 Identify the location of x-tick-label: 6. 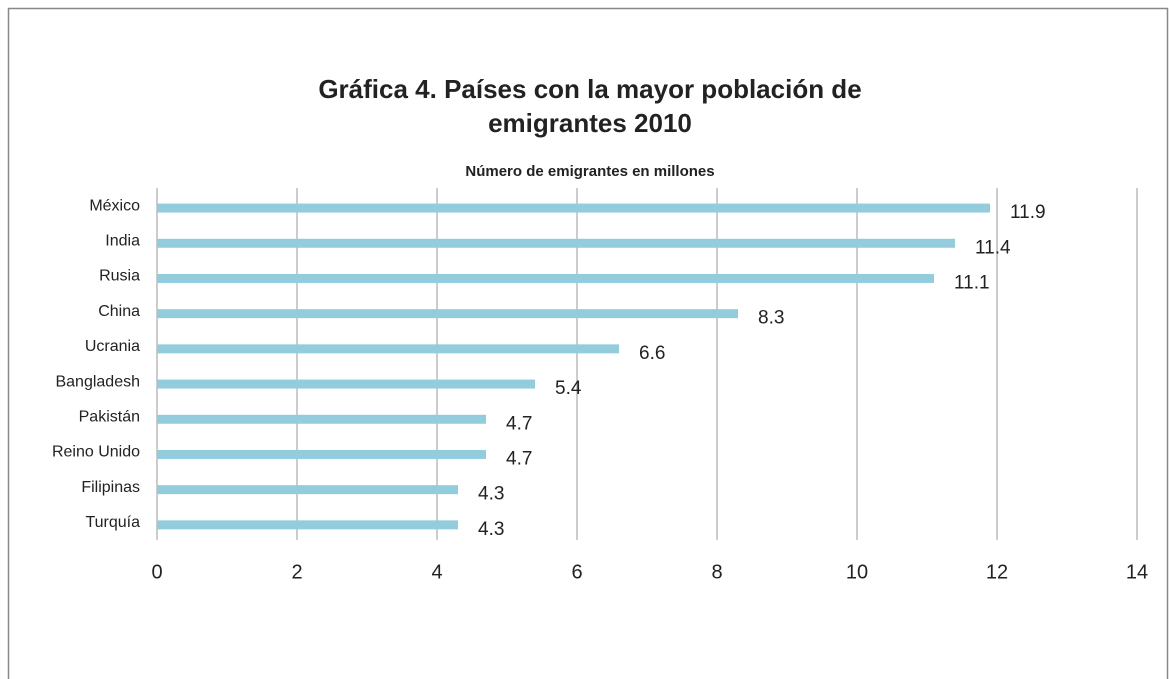
(576, 572).